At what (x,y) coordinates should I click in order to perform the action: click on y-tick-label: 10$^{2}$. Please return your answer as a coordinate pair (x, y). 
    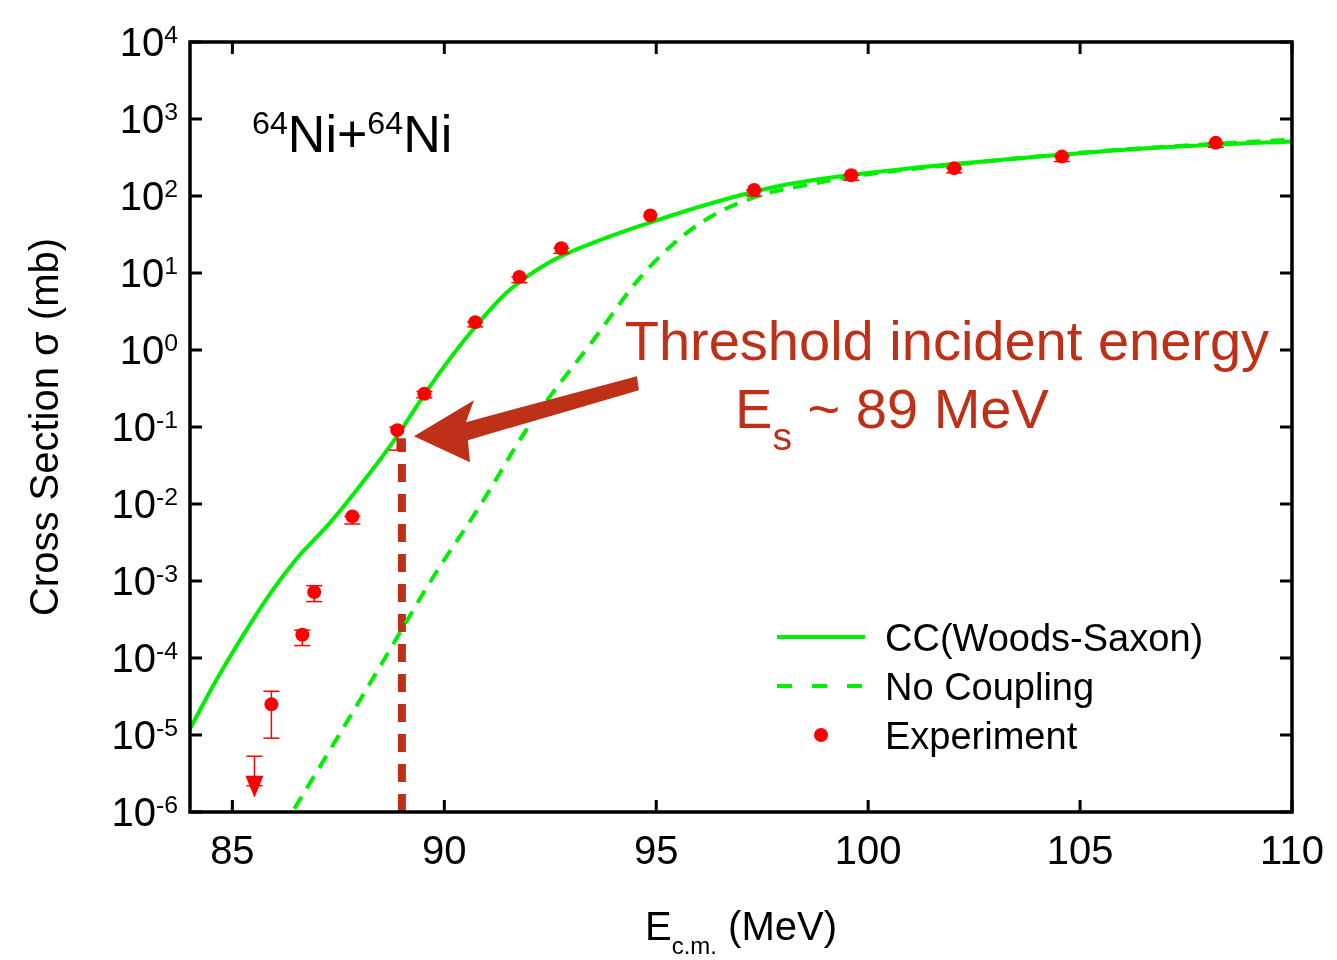
    Looking at the image, I should click on (148, 196).